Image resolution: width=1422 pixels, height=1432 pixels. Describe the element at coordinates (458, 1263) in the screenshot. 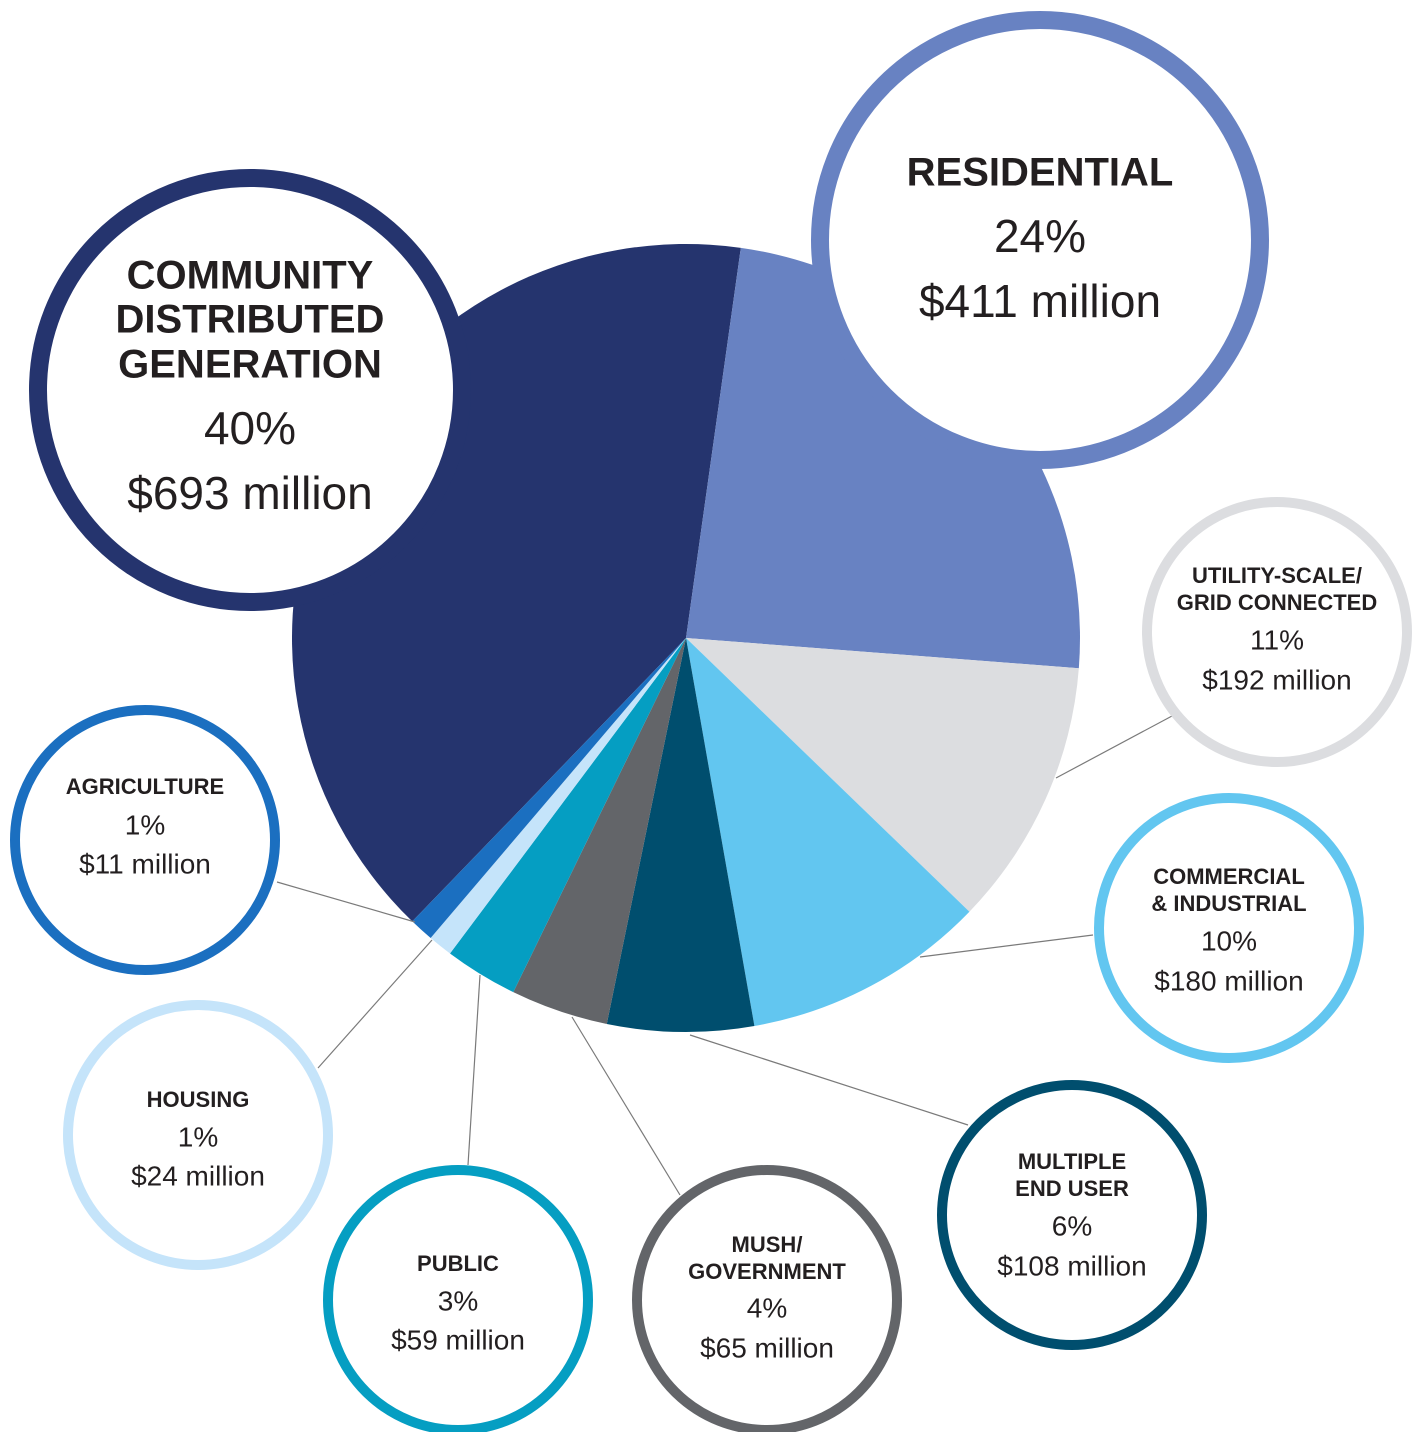

I see `category-label: PUBLIC` at that location.